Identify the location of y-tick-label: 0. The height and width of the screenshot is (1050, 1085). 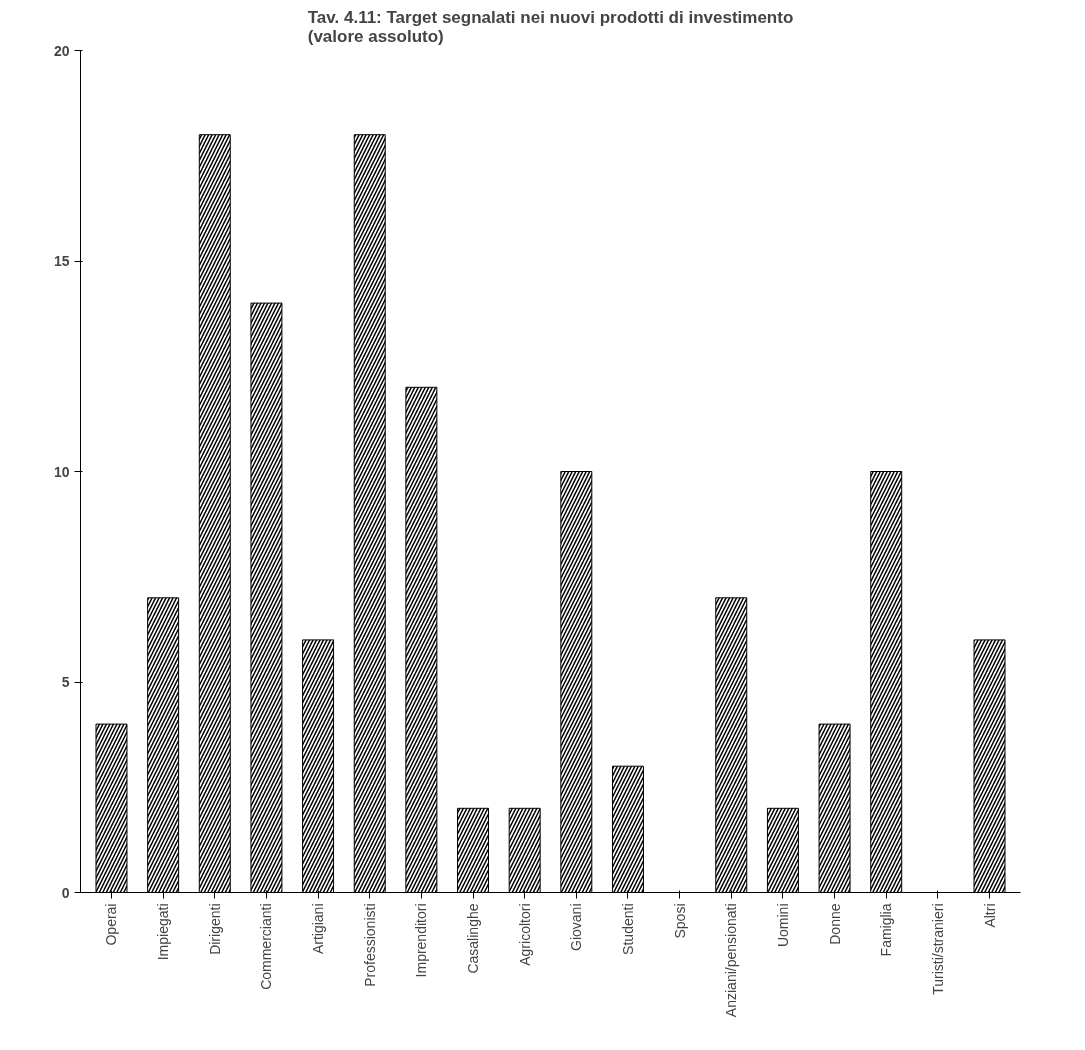
(65, 892).